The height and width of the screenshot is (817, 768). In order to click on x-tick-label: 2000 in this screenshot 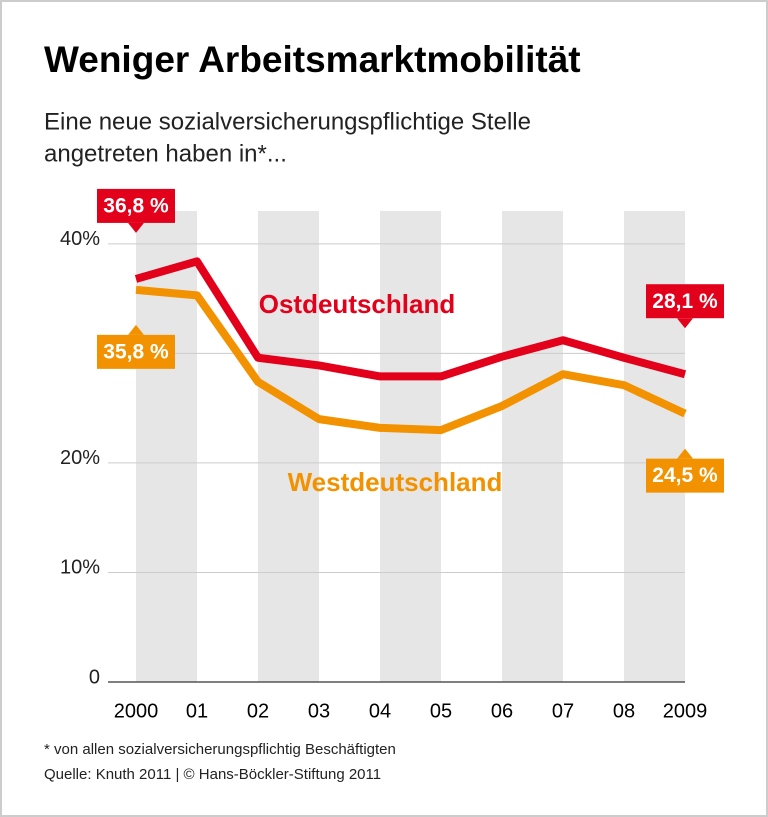, I will do `click(136, 711)`.